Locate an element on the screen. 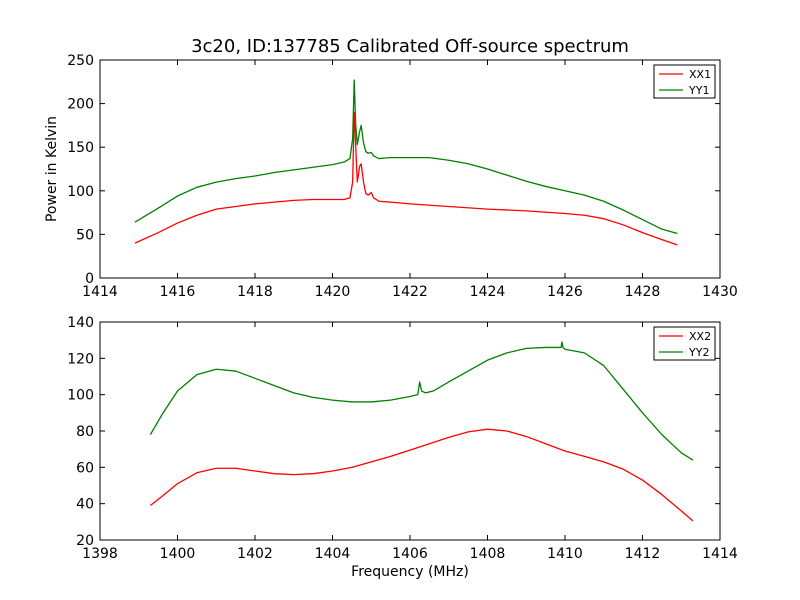 Image resolution: width=800 pixels, height=600 pixels. x-tick-label: 1418 is located at coordinates (255, 292).